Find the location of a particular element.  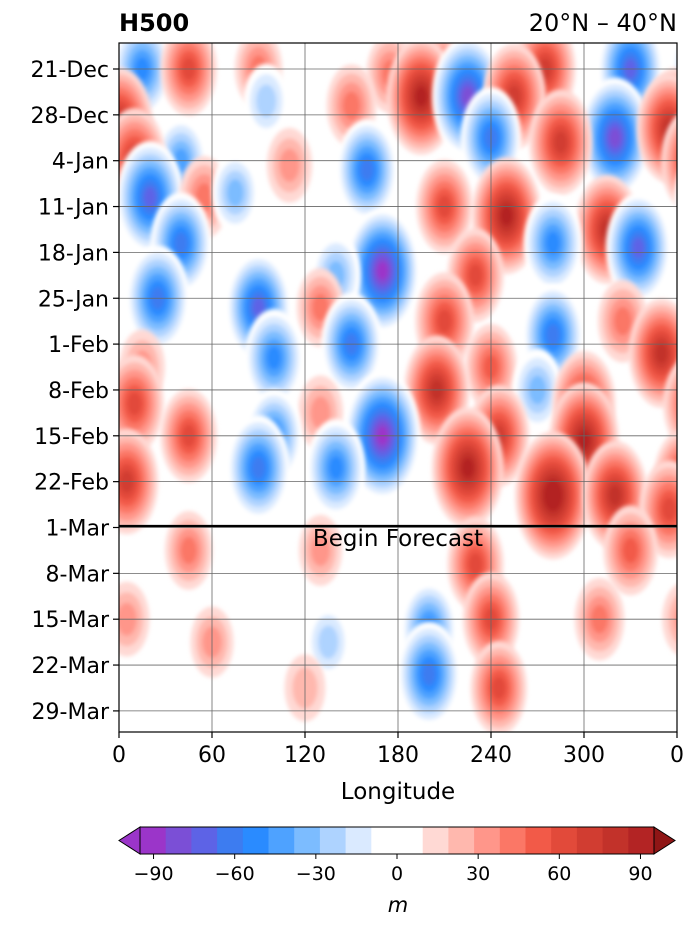

x-tick-label: 0 is located at coordinates (119, 755).